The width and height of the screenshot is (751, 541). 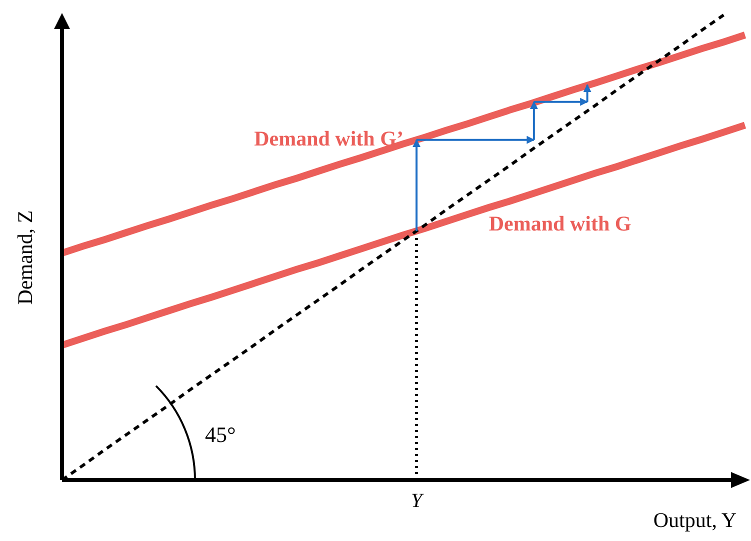 I want to click on text: Y, so click(x=416, y=501).